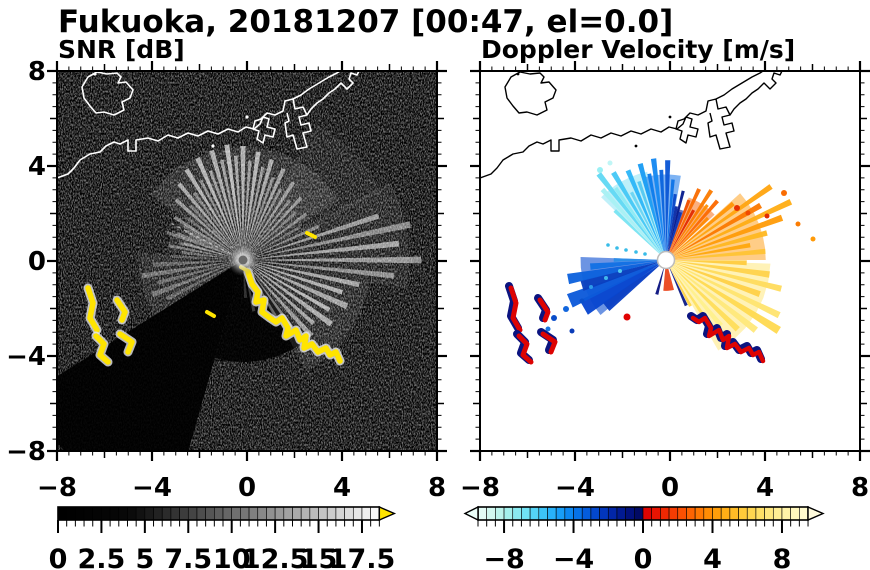  Describe the element at coordinates (121, 49) in the screenshot. I see `snr-subtitle: SNR [dB]` at that location.